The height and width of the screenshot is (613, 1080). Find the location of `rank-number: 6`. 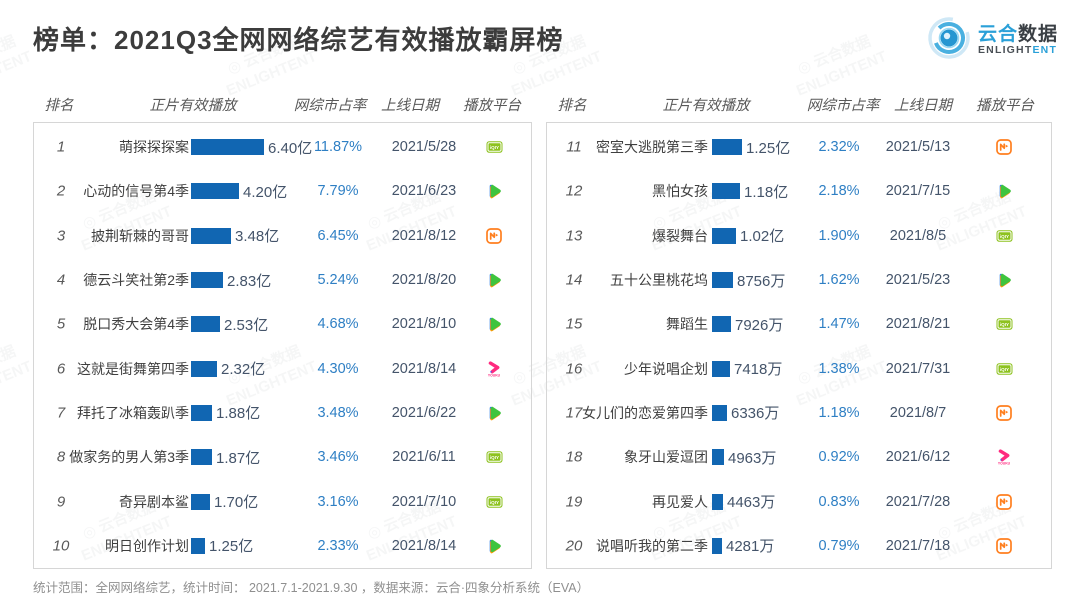

rank-number: 6 is located at coordinates (61, 369).